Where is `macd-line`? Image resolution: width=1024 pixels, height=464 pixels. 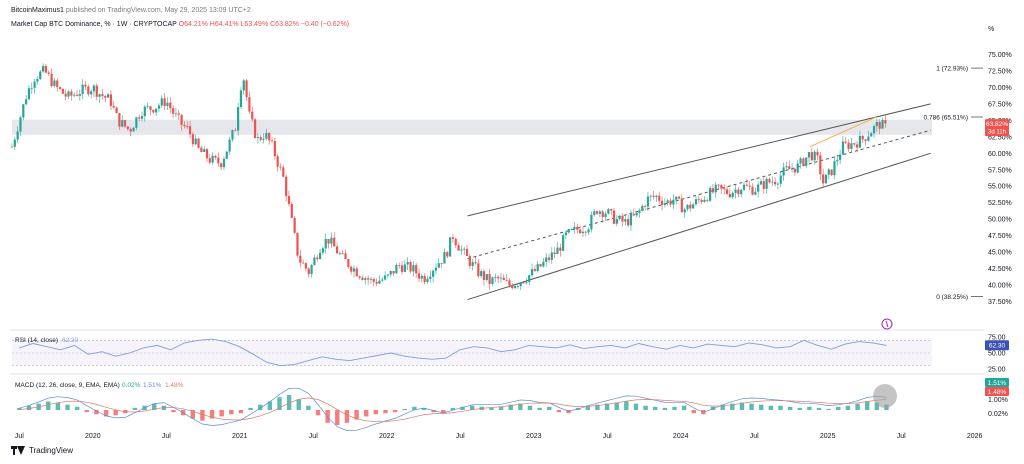 macd-line is located at coordinates (453, 409).